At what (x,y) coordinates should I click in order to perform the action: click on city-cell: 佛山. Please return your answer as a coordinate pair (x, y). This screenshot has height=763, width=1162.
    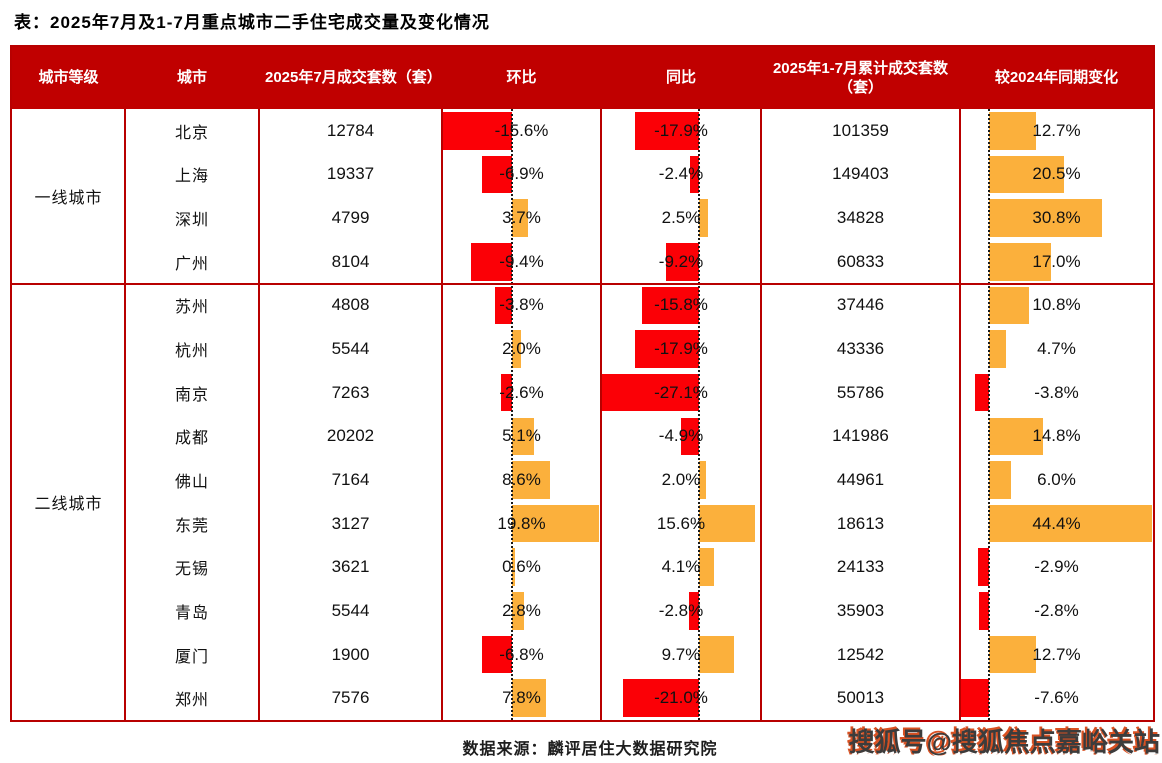
    Looking at the image, I should click on (191, 482).